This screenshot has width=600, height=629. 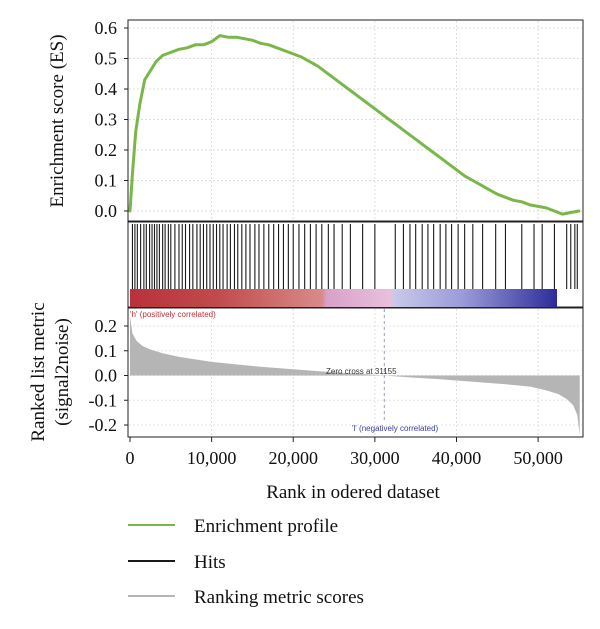 What do you see at coordinates (173, 314) in the screenshot?
I see `positively-correlated-label: 'h' (positively correlated)` at bounding box center [173, 314].